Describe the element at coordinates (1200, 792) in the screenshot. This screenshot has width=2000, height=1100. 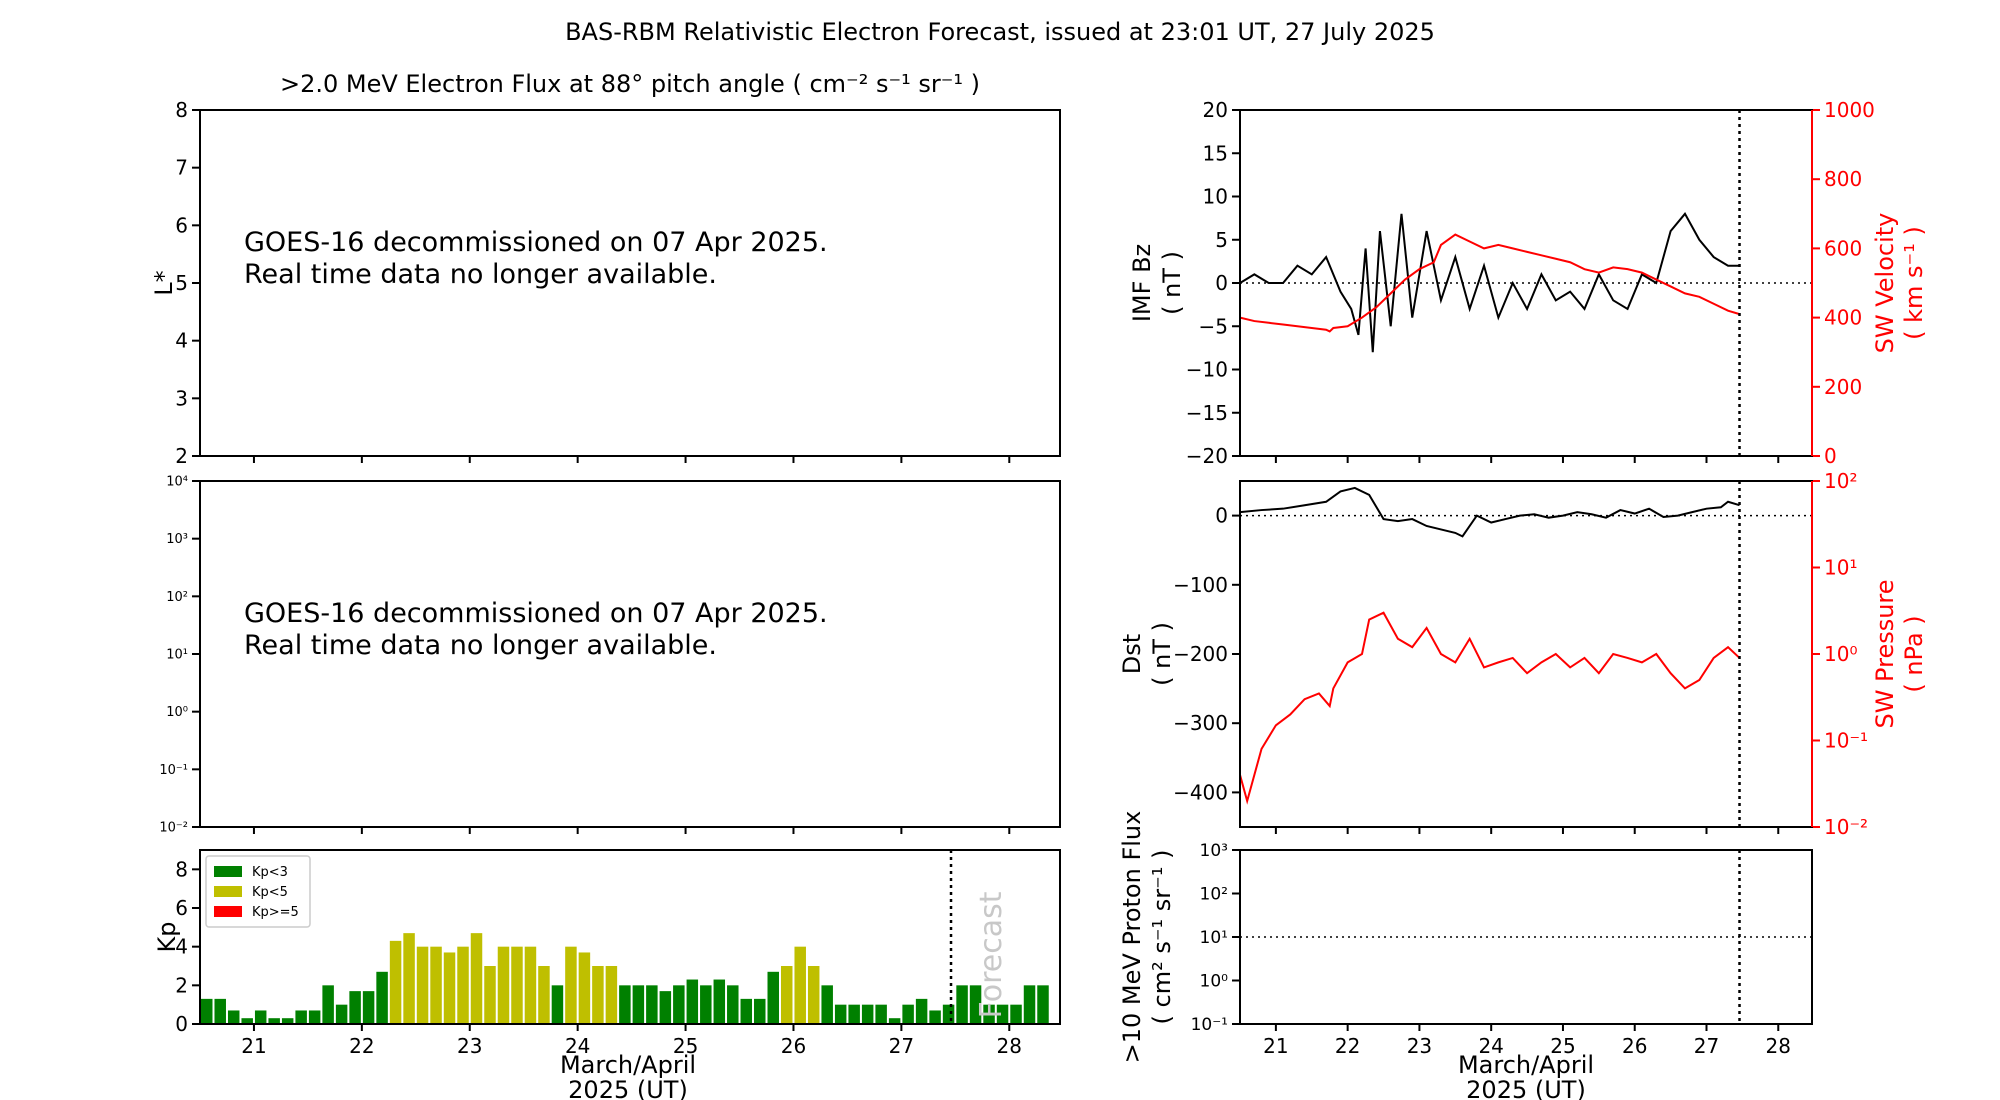
I see `dst-ytick-label: −400` at that location.